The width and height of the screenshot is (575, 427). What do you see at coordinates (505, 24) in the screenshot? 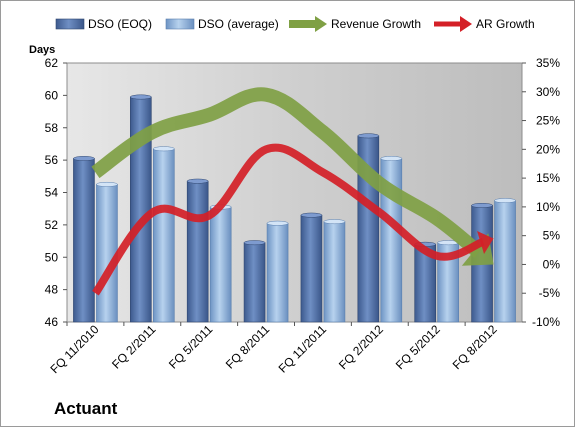
I see `legend-label-ar-growth: AR Growth` at bounding box center [505, 24].